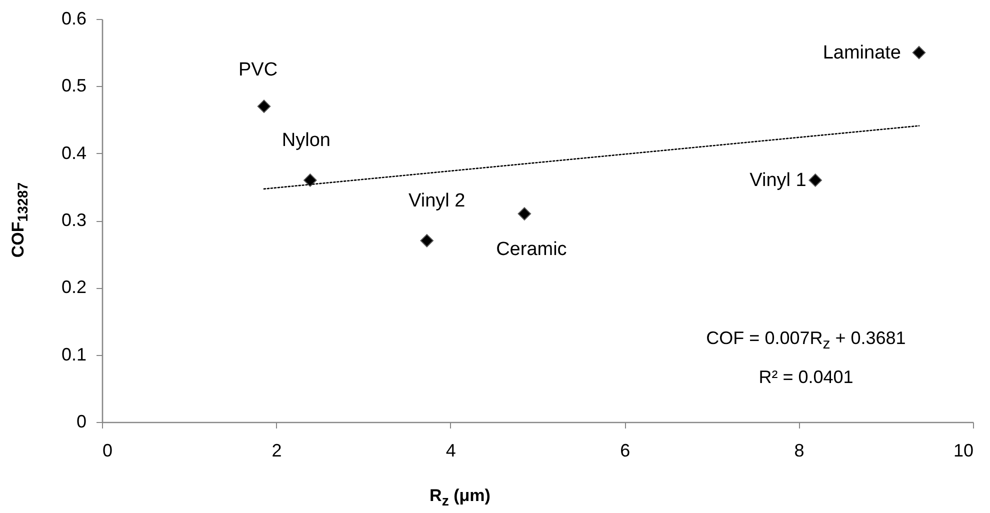  Describe the element at coordinates (258, 69) in the screenshot. I see `annotation: PVC` at that location.